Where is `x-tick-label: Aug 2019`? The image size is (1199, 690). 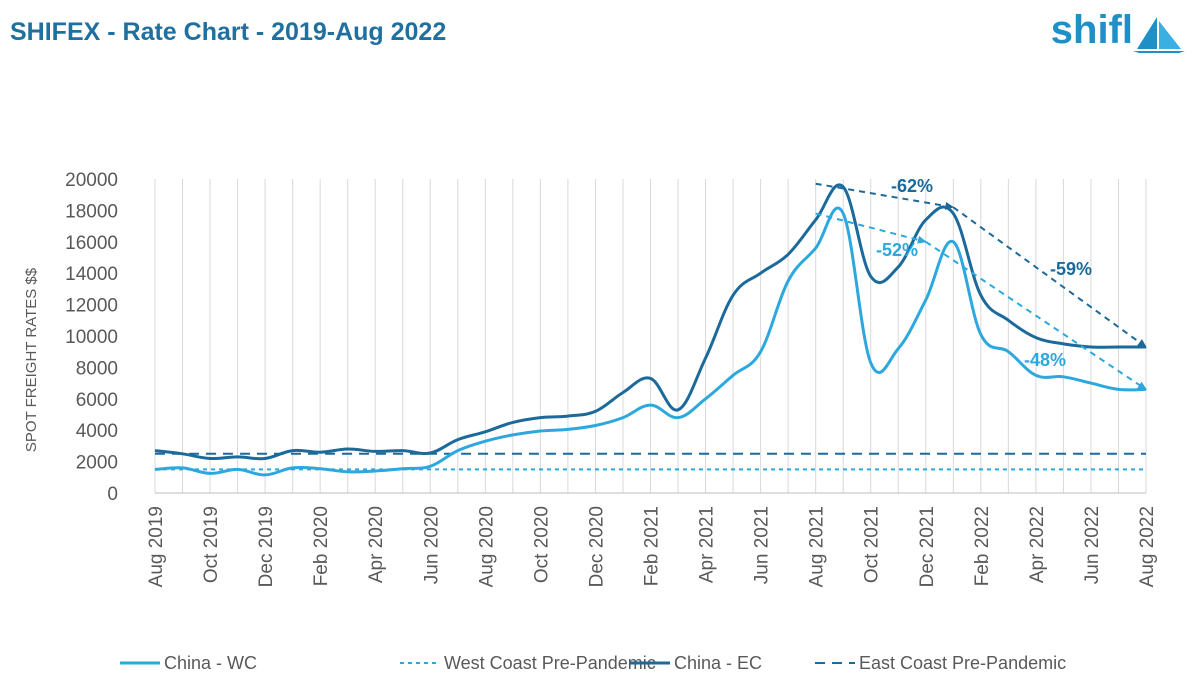 x-tick-label: Aug 2019 is located at coordinates (156, 546).